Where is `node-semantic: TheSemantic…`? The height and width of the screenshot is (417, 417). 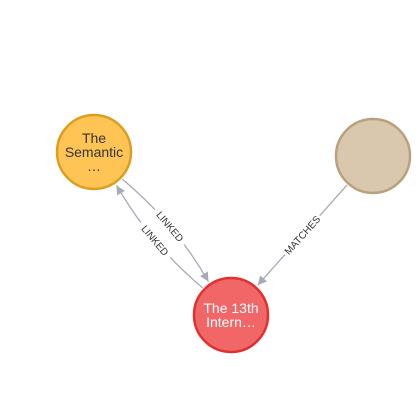 node-semantic: TheSemantic… is located at coordinates (94, 152).